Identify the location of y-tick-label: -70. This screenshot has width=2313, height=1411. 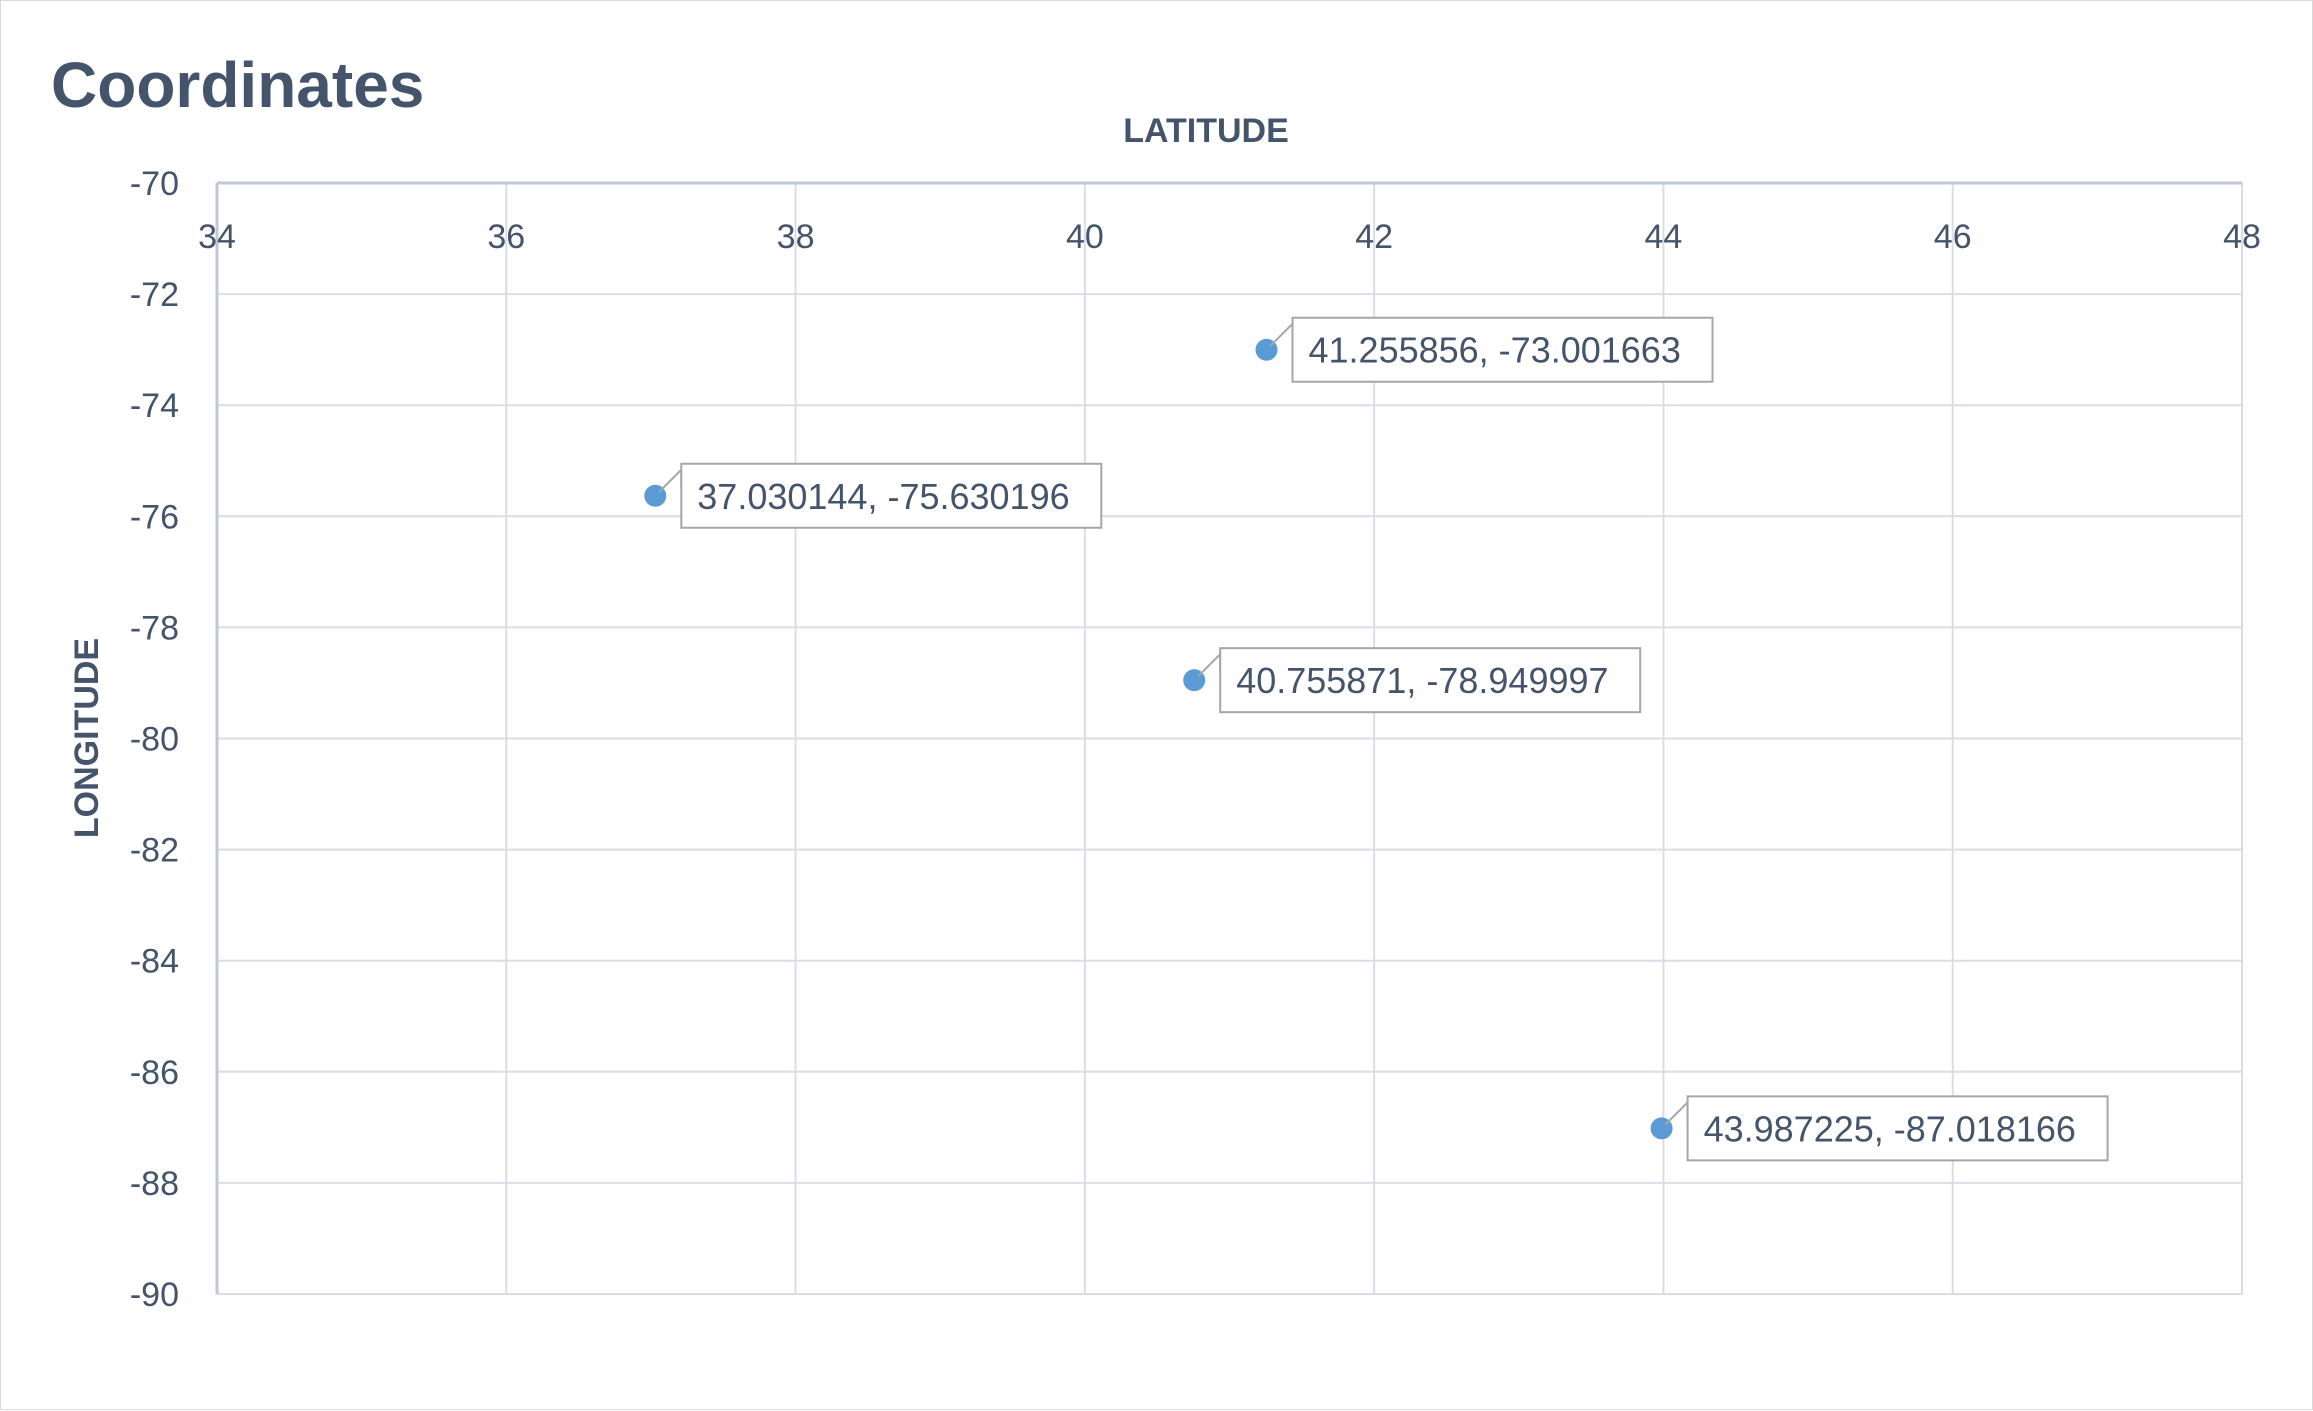
(154, 184).